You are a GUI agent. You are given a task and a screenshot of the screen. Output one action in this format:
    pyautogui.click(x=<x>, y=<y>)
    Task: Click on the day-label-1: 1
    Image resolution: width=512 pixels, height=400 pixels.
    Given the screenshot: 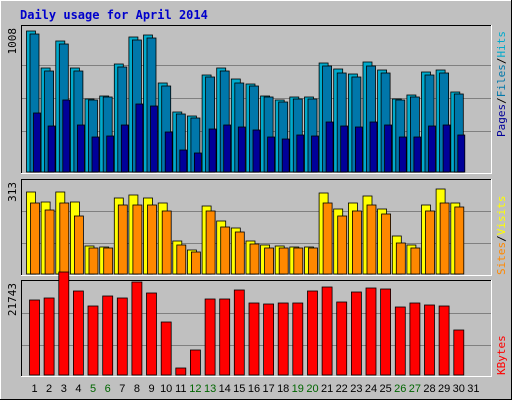 What is the action you would take?
    pyautogui.click(x=34, y=389)
    